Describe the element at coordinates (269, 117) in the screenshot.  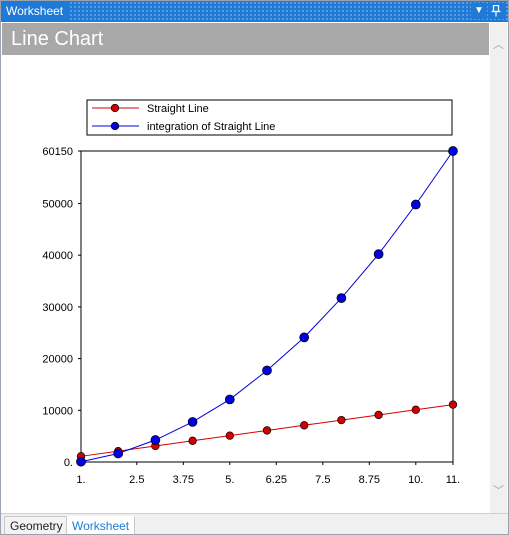
I see `legend-box` at that location.